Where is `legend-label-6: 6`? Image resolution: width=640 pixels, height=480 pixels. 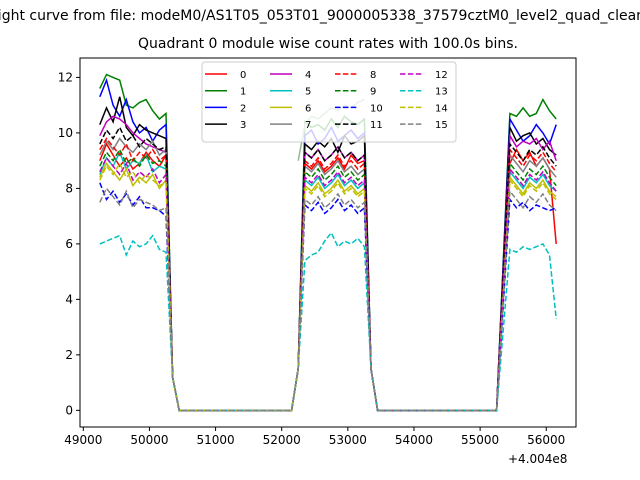
legend-label-6: 6 is located at coordinates (308, 108).